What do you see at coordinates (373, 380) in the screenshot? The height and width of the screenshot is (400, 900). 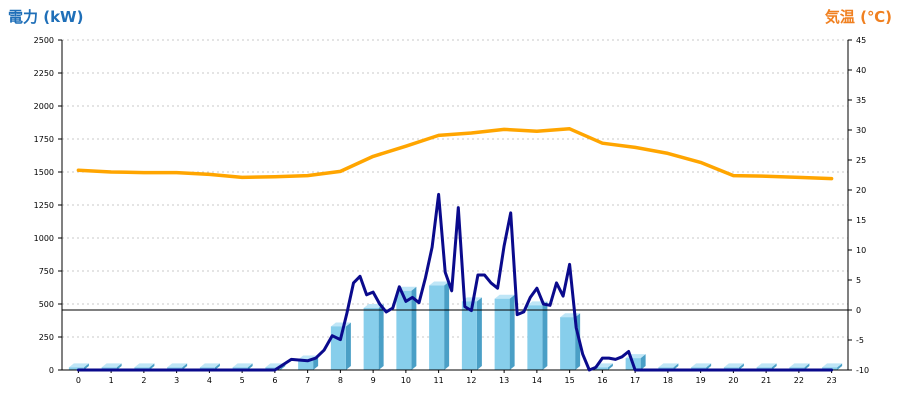 I see `x-tick-label: 9` at bounding box center [373, 380].